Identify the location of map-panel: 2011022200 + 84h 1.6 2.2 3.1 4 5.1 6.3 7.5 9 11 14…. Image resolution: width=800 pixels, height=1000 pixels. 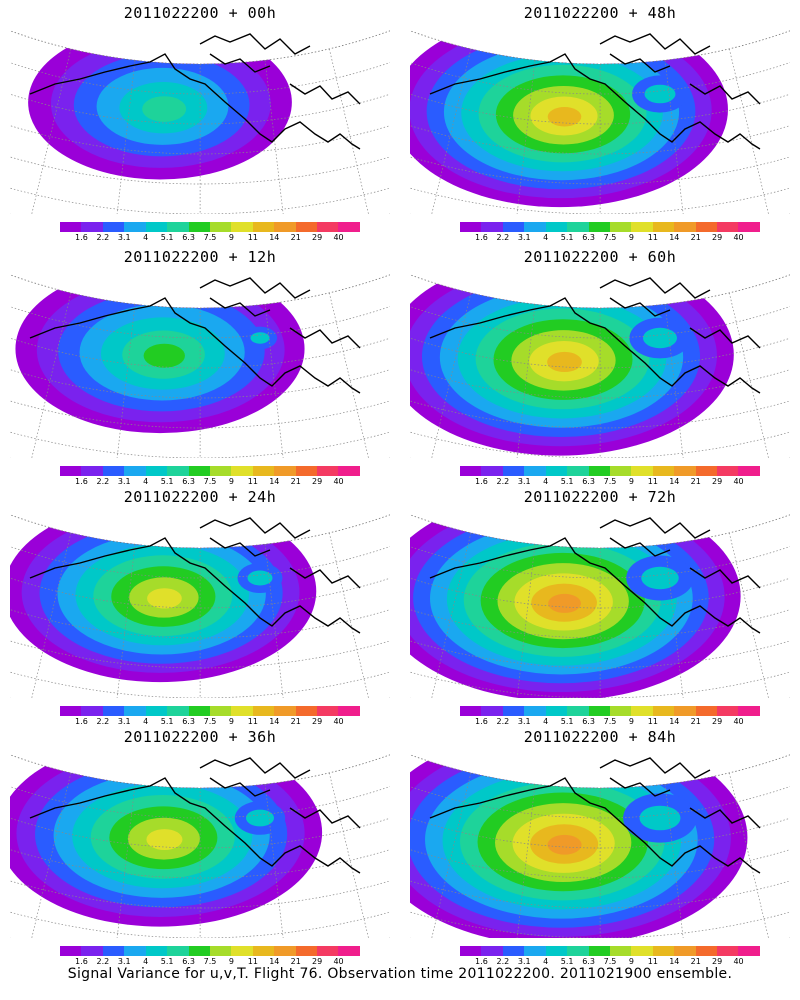
(600, 846).